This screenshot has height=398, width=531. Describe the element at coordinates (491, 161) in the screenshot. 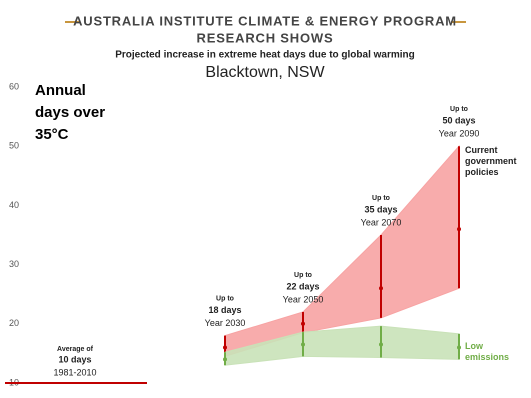

I see `legend-label: Current government policies` at that location.